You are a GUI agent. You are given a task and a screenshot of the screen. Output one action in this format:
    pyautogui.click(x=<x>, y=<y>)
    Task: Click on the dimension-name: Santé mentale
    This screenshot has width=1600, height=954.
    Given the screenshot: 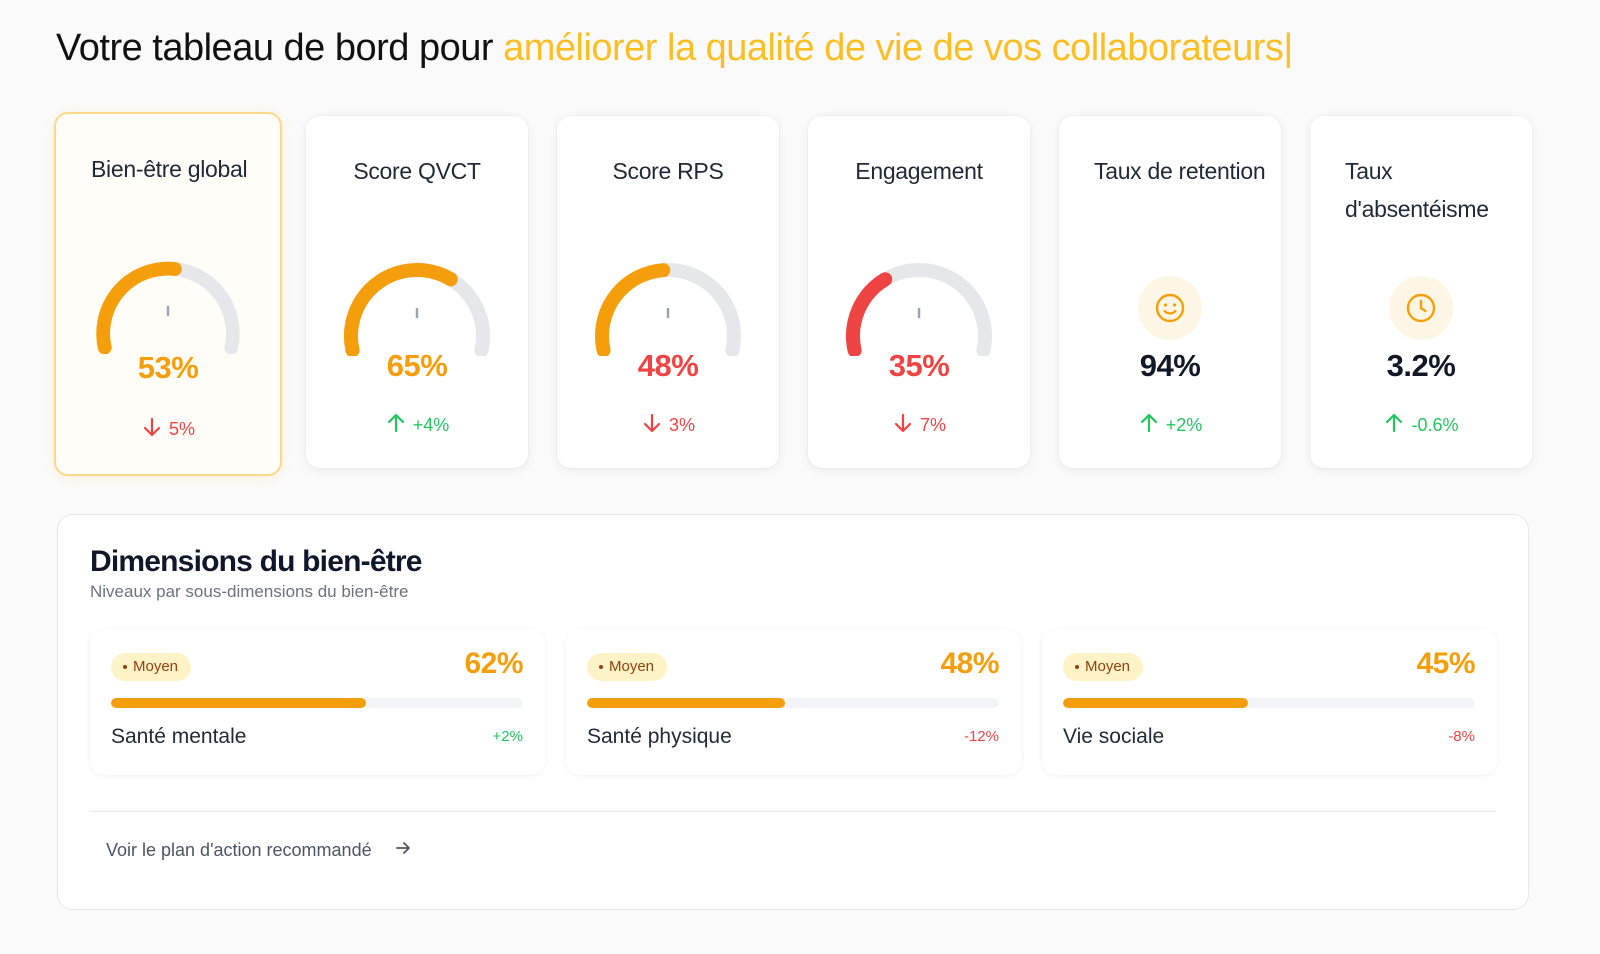 What is the action you would take?
    pyautogui.click(x=179, y=736)
    